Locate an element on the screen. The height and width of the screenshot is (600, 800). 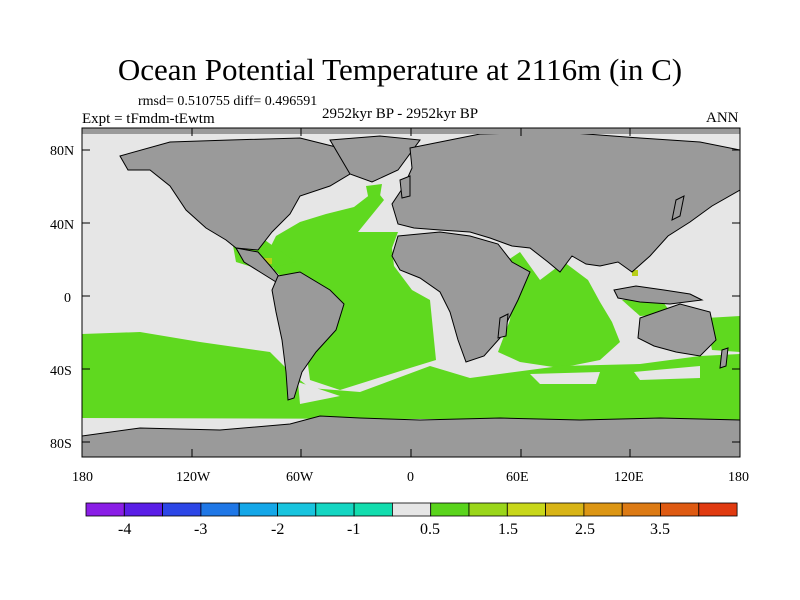
north-america is located at coordinates (240, 194).